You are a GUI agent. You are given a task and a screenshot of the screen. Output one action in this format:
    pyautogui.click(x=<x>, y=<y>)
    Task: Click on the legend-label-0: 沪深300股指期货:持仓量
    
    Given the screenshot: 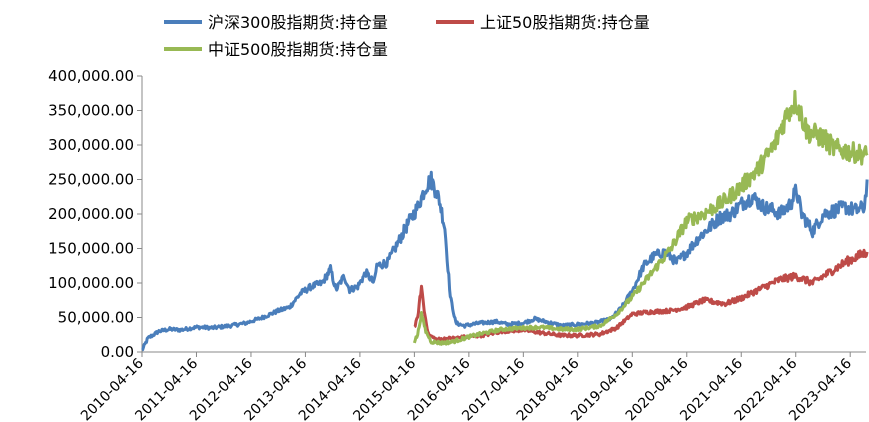 What is the action you would take?
    pyautogui.click(x=298, y=22)
    